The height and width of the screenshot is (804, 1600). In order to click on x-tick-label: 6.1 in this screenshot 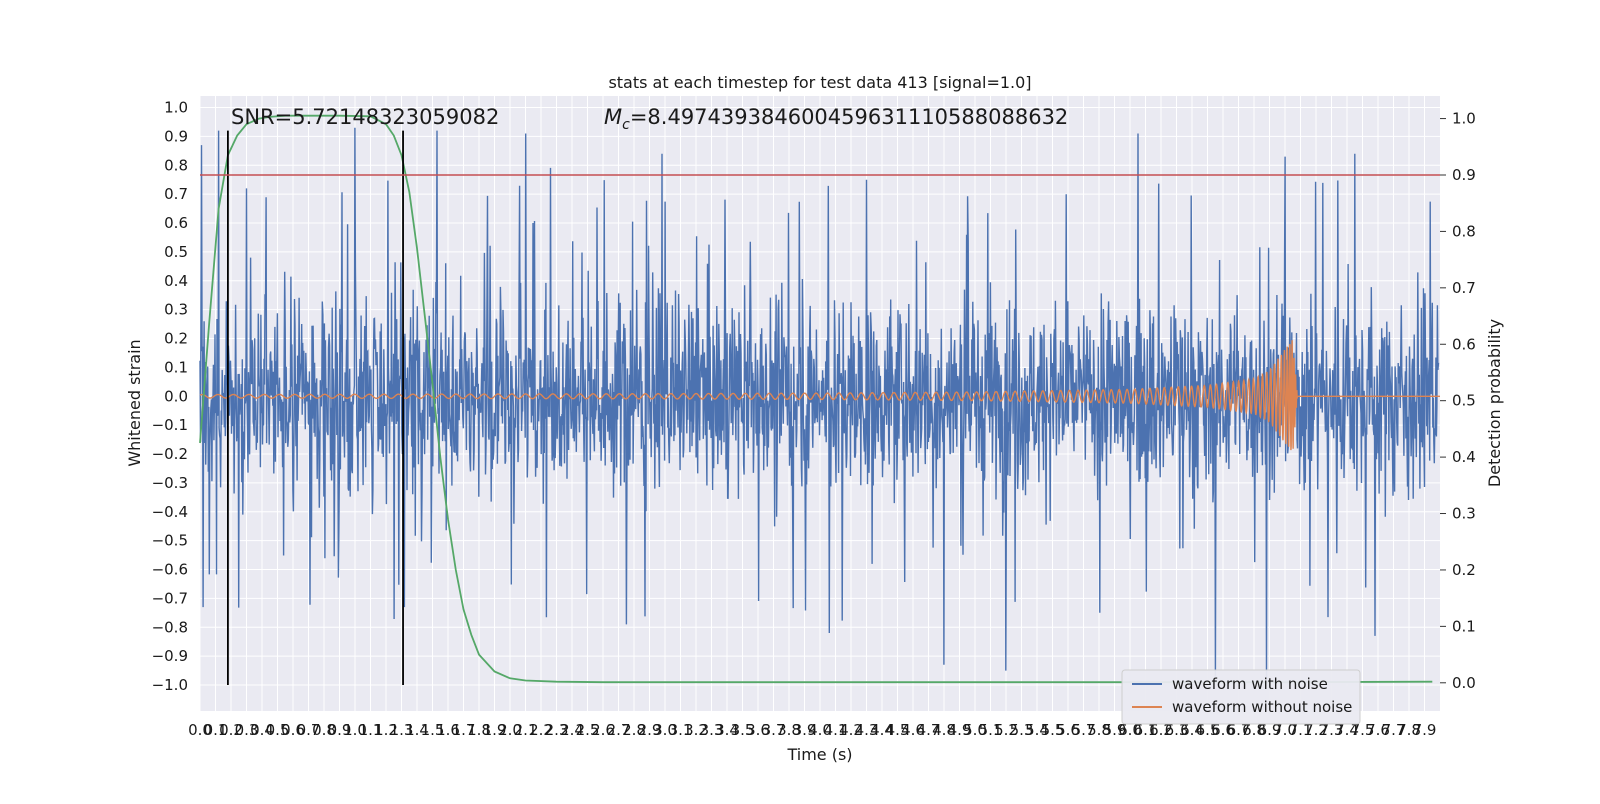, I will do `click(1146, 730)`.